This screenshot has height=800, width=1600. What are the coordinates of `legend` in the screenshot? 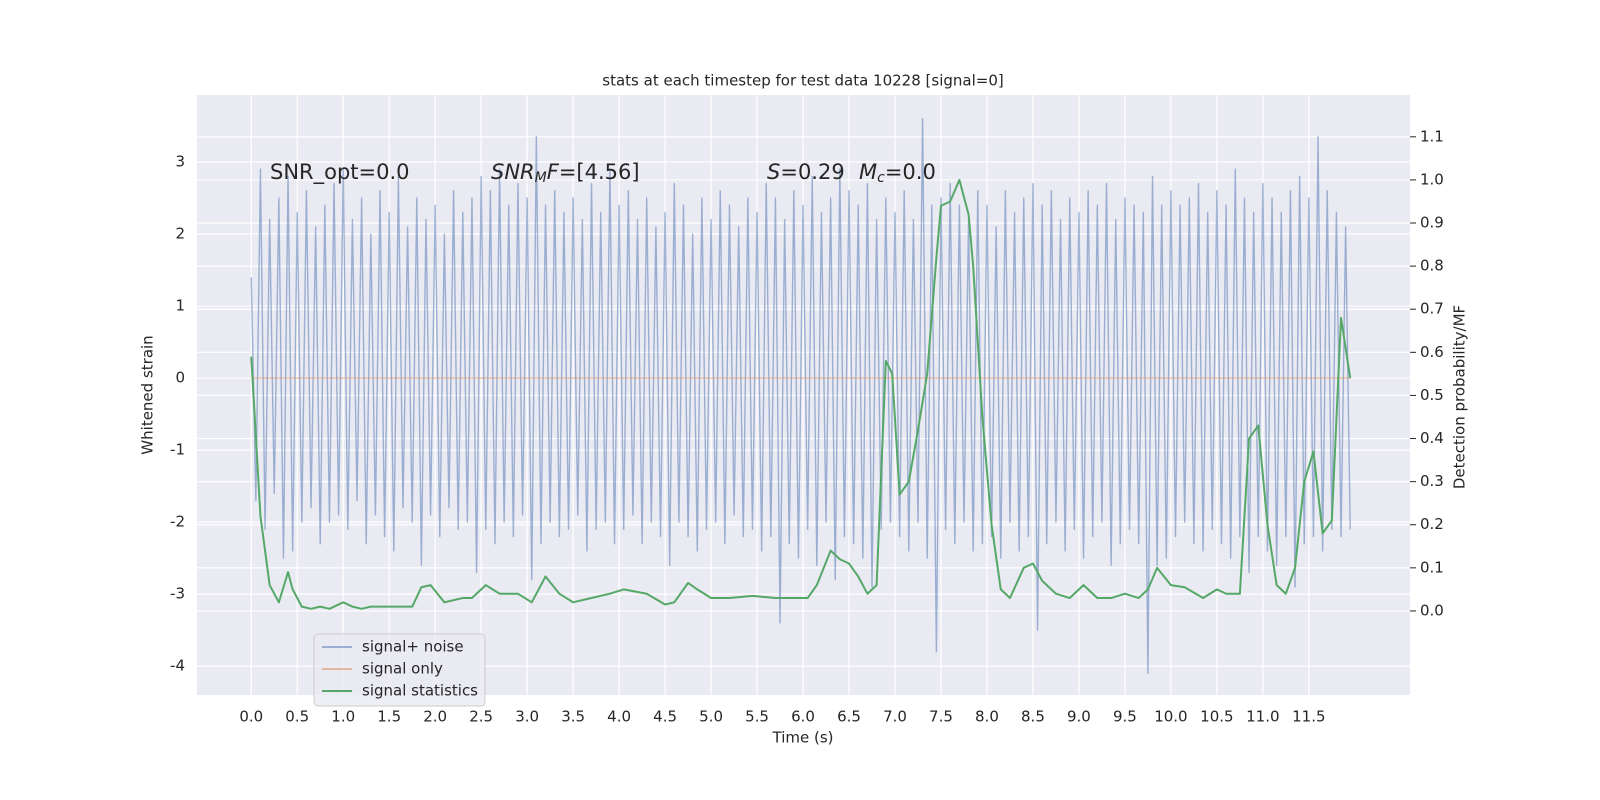 It's located at (399, 670).